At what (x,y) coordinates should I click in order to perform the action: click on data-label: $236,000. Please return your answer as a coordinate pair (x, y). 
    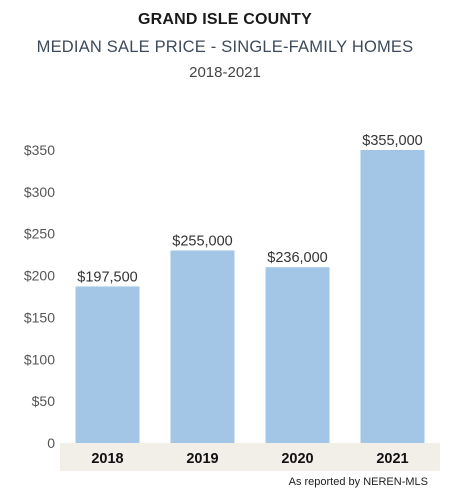
    Looking at the image, I should click on (297, 258).